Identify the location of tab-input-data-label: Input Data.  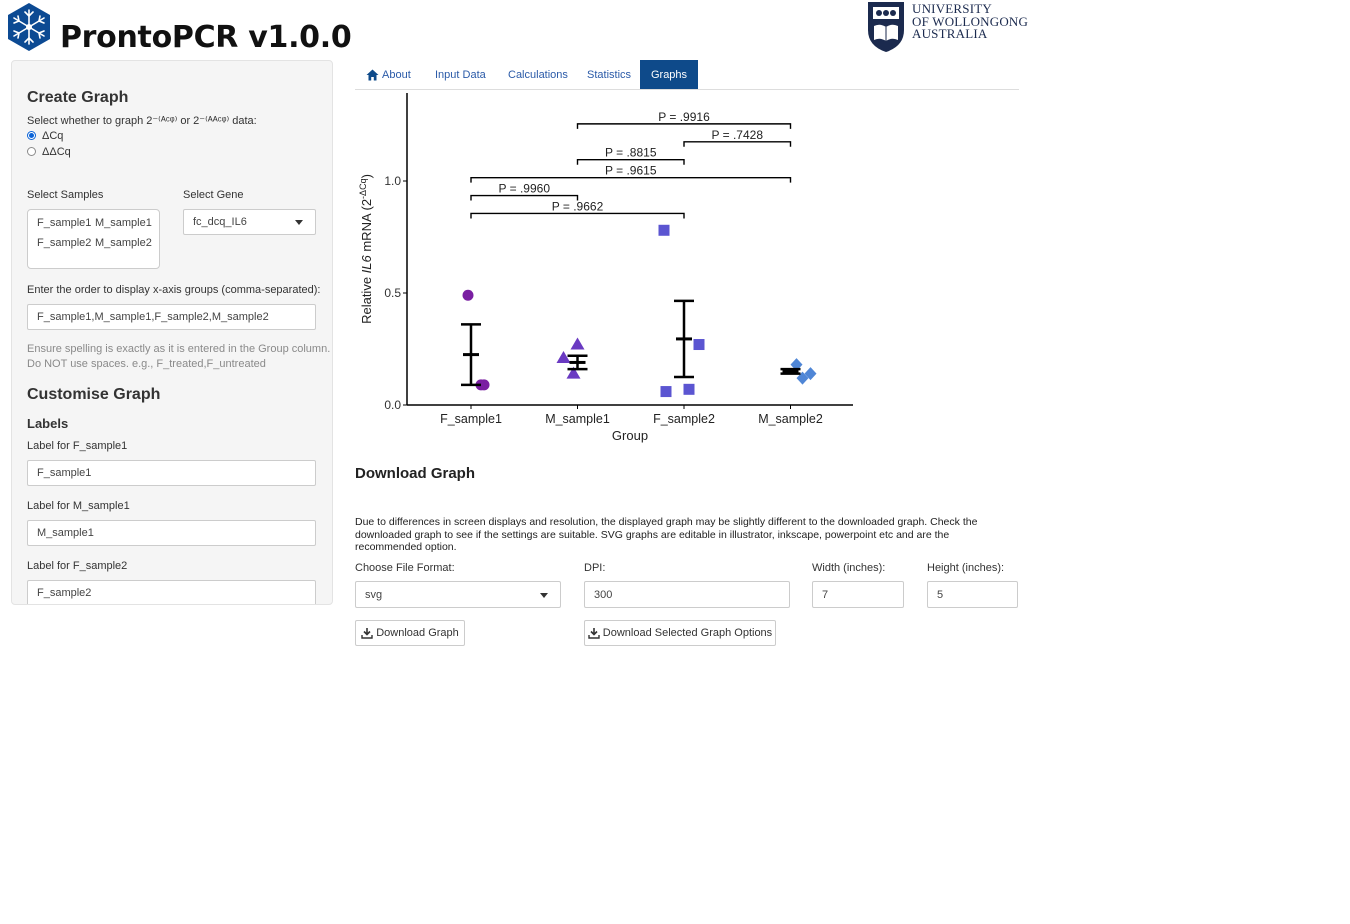
(460, 74).